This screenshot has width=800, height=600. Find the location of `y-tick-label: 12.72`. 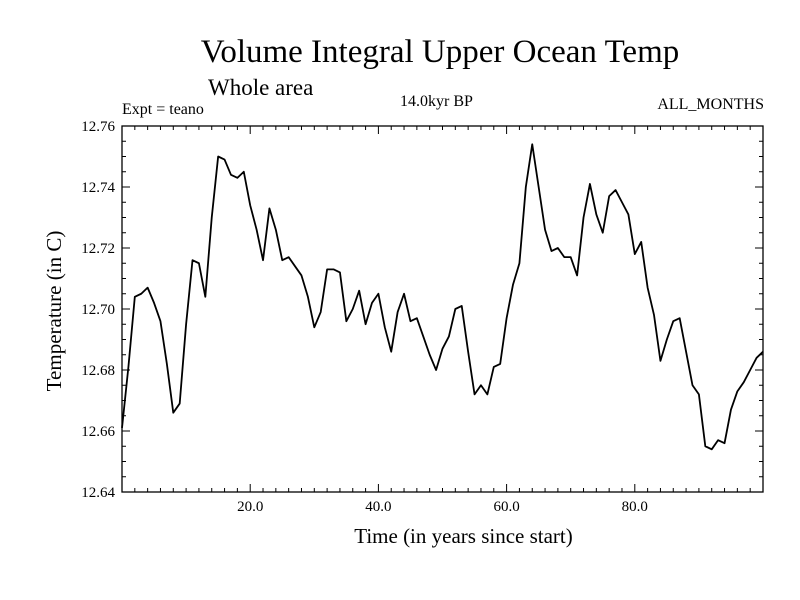

y-tick-label: 12.72 is located at coordinates (98, 249).